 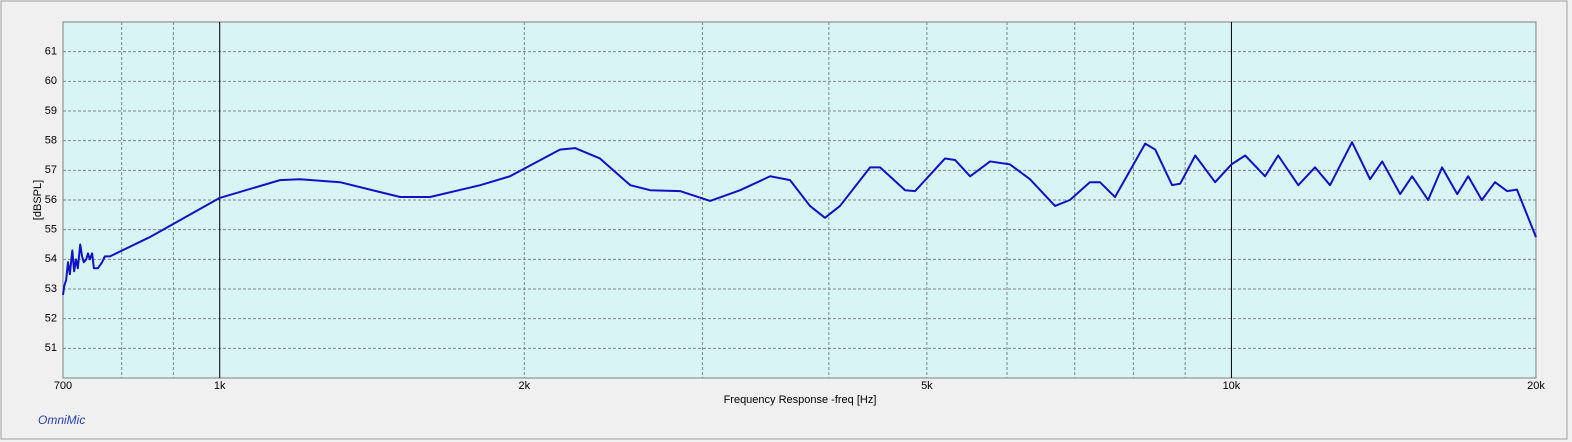 I want to click on y-tick-label: 61, so click(x=51, y=52).